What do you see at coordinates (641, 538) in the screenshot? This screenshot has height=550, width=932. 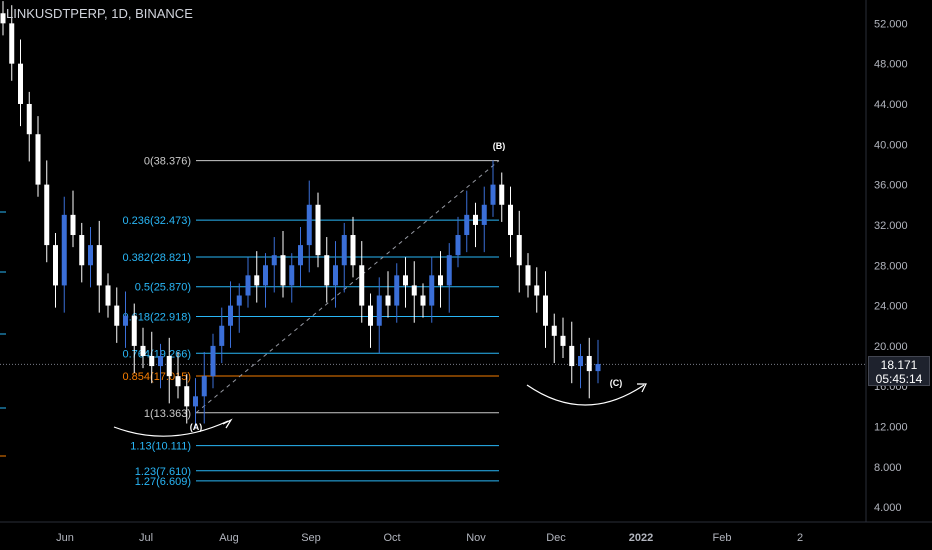 I see `time-tick-label: 2022` at bounding box center [641, 538].